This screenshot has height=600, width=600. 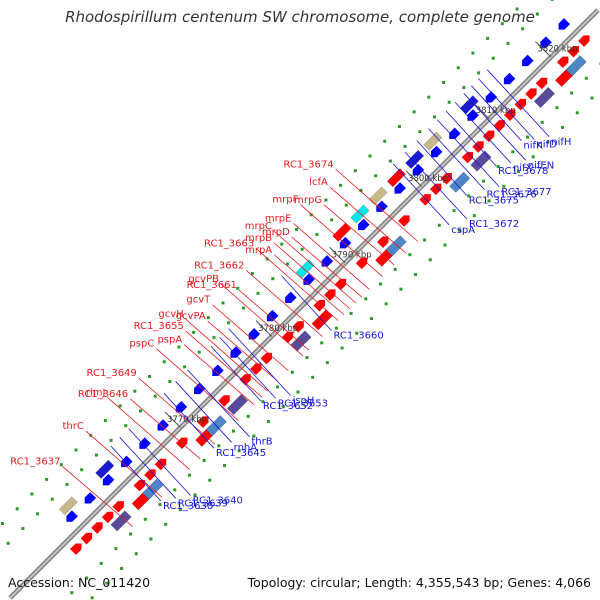 What do you see at coordinates (219, 266) in the screenshot?
I see `forward-gene-label: RC1_3662` at bounding box center [219, 266].